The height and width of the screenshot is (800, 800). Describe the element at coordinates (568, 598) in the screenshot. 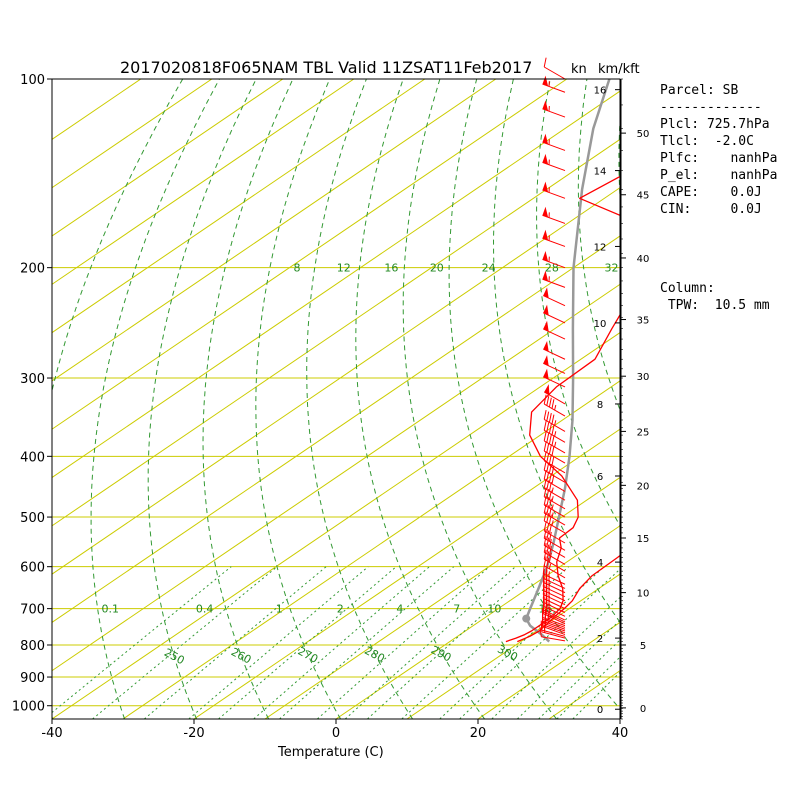

I see `temperature-profile` at that location.